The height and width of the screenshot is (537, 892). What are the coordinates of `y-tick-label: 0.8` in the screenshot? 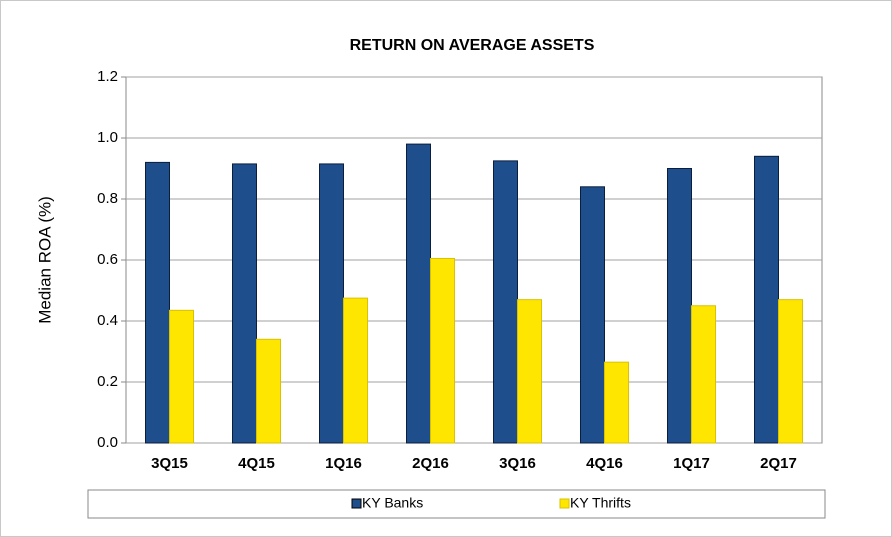 It's located at (107, 198).